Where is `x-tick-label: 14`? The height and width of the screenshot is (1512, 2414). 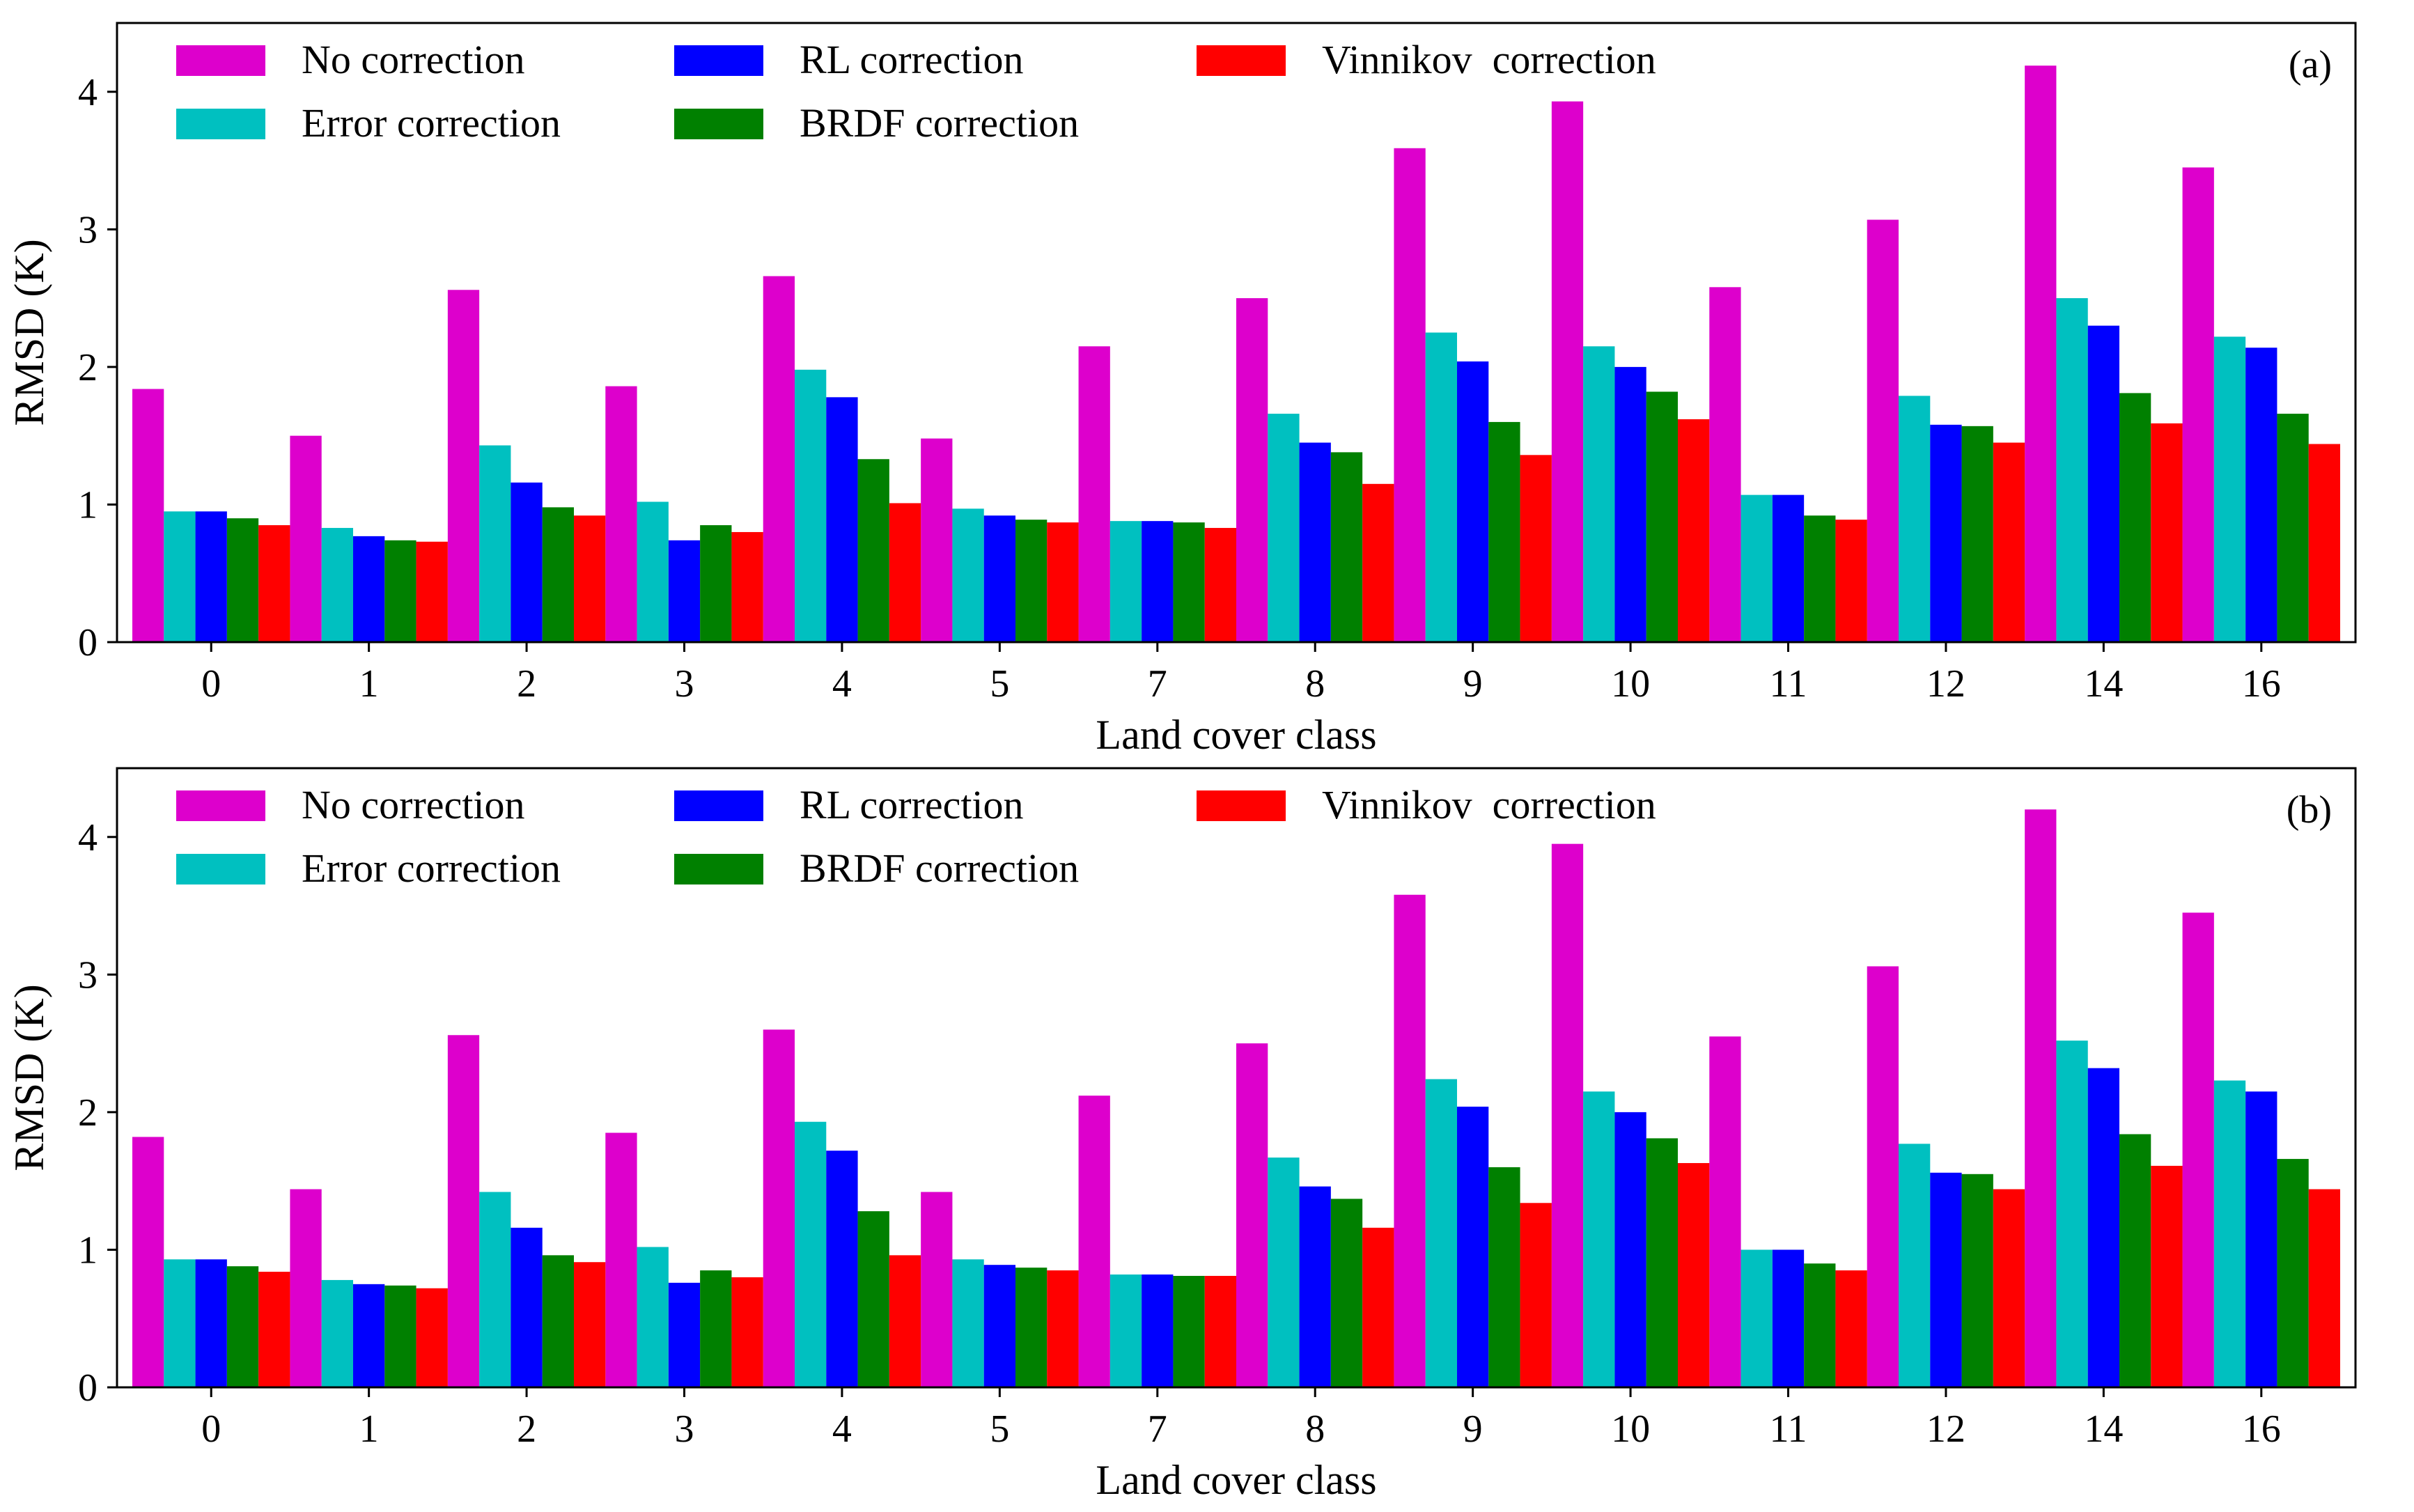
x-tick-label: 14 is located at coordinates (2103, 1430).